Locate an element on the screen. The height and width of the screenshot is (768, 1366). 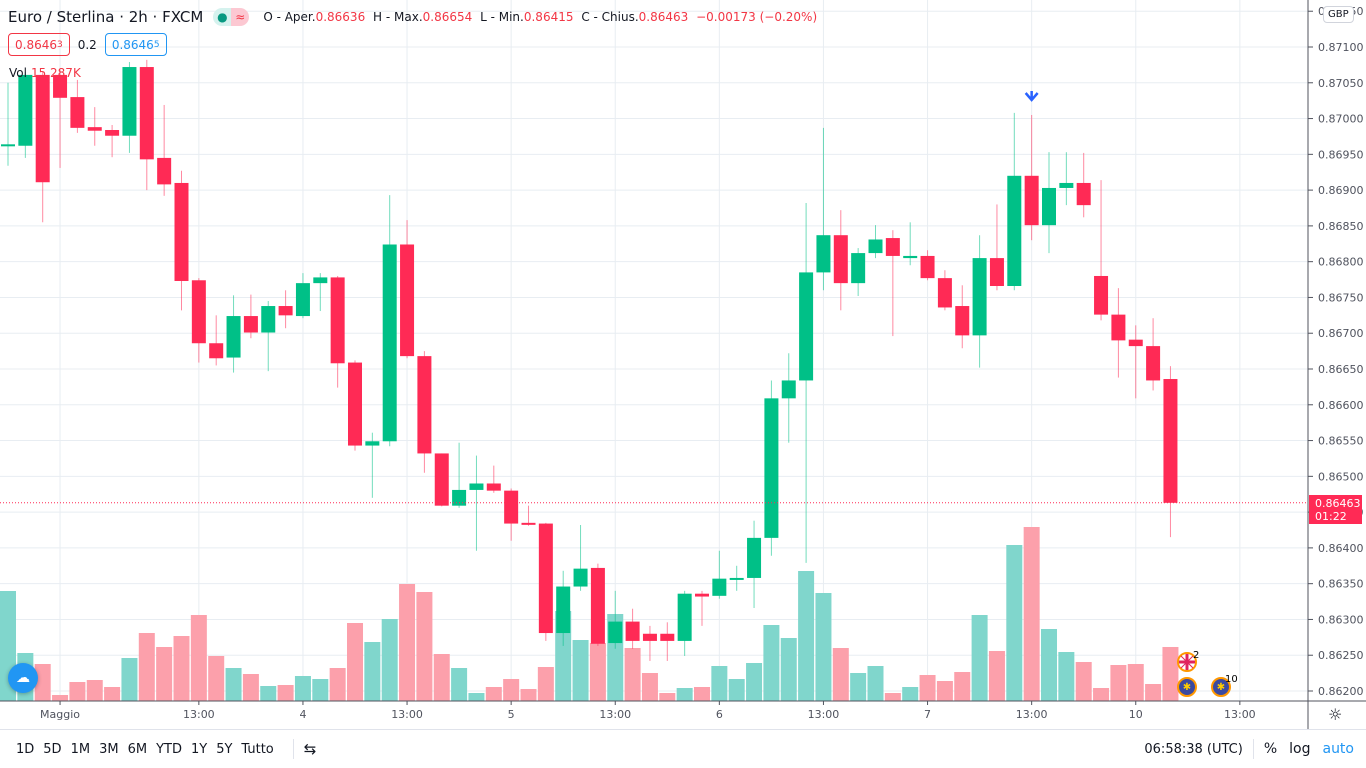
percent-toggle: % is located at coordinates (1270, 749).